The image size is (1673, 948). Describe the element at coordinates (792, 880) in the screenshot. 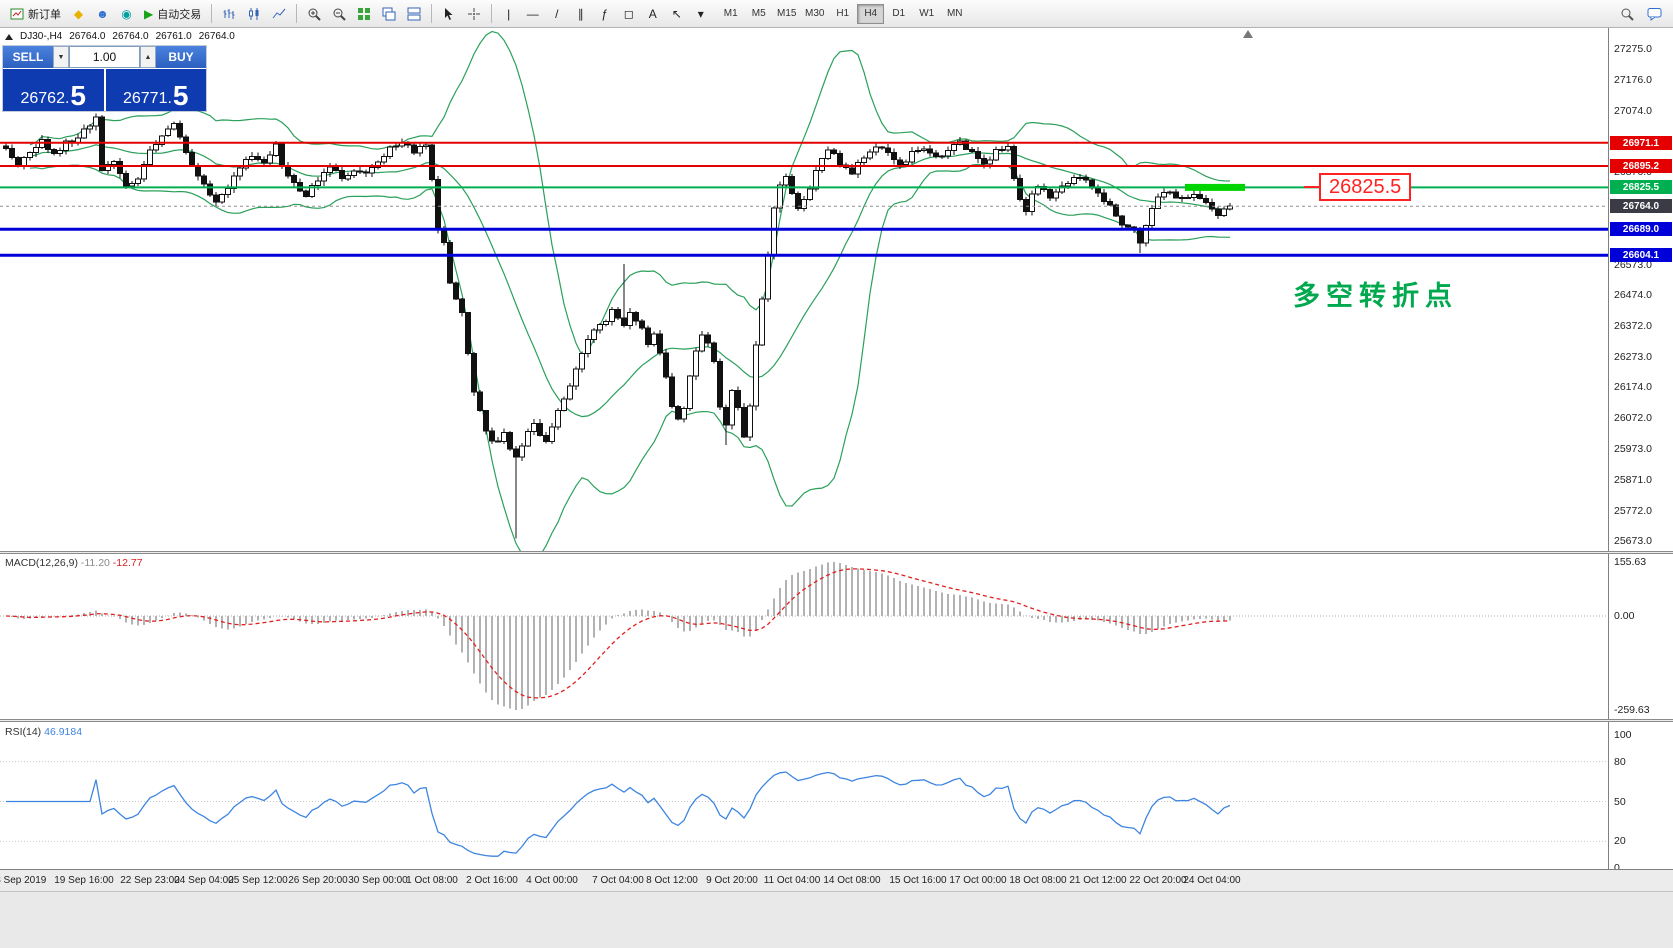

I see `time-axis-label: 11 Oct 04:00` at that location.